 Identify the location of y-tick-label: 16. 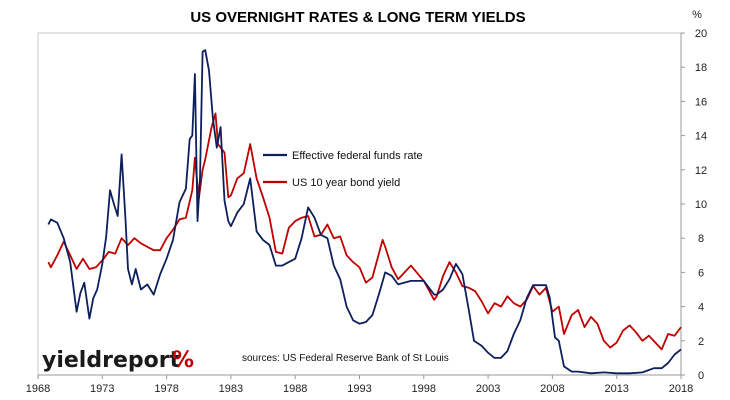
(701, 102).